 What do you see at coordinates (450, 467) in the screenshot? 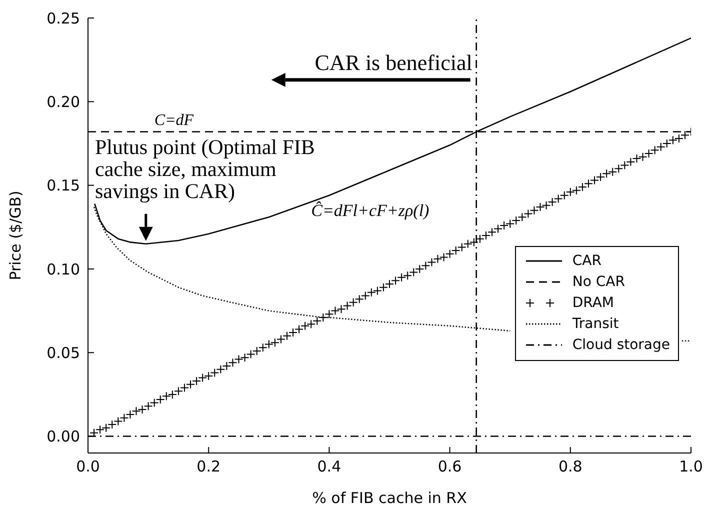
I see `x-tick-label: 0.6` at bounding box center [450, 467].